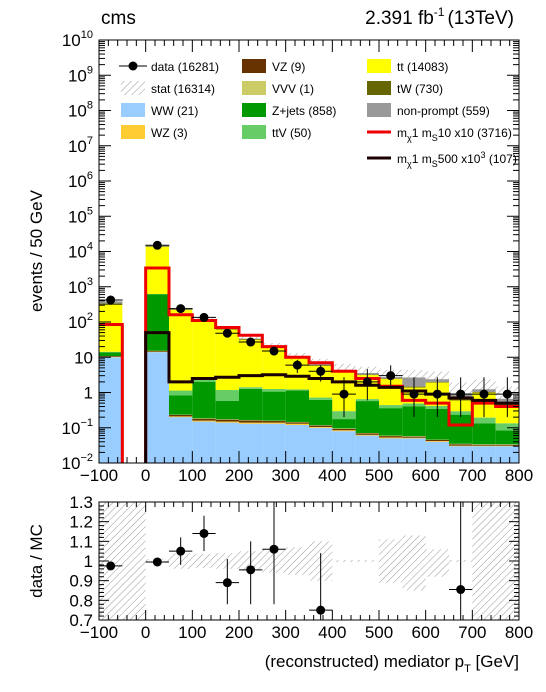  What do you see at coordinates (133, 66) in the screenshot?
I see `legend-entry-data` at bounding box center [133, 66].